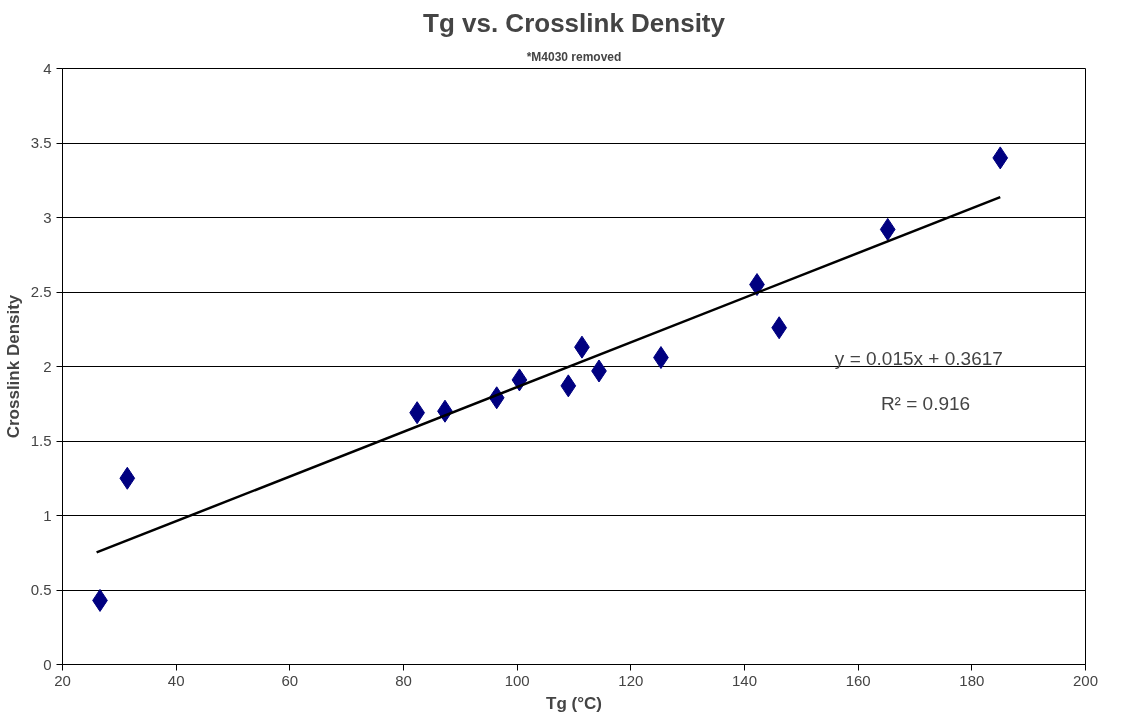 Image resolution: width=1121 pixels, height=721 pixels. What do you see at coordinates (631, 680) in the screenshot?
I see `x-tick-label: 120` at bounding box center [631, 680].